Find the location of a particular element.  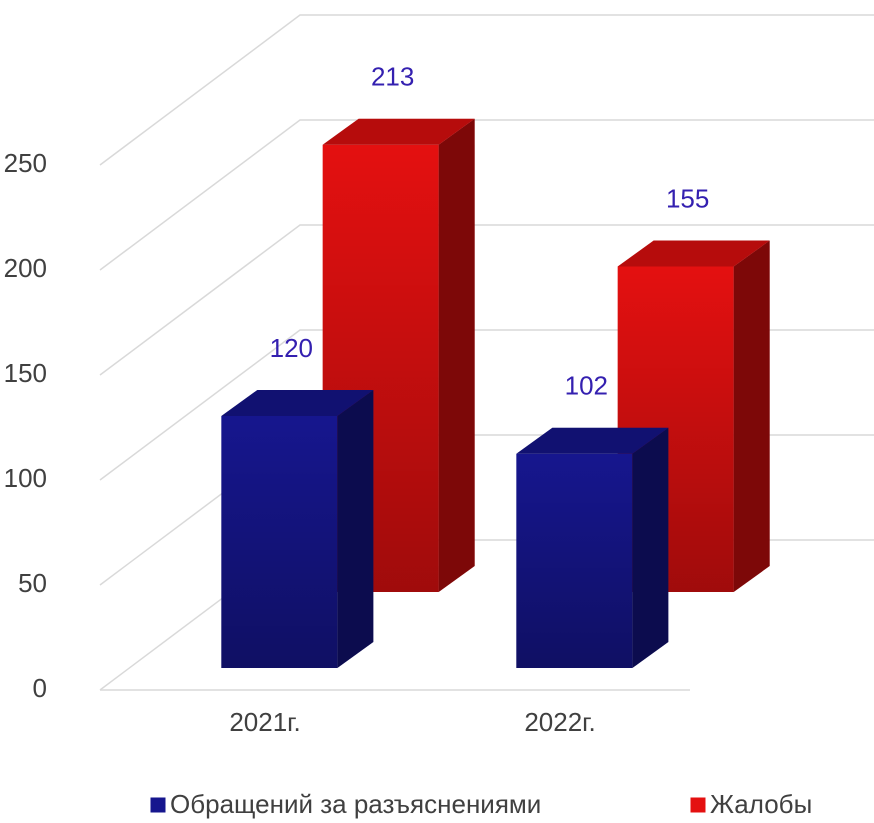

legend-label: Жалобы is located at coordinates (761, 804).